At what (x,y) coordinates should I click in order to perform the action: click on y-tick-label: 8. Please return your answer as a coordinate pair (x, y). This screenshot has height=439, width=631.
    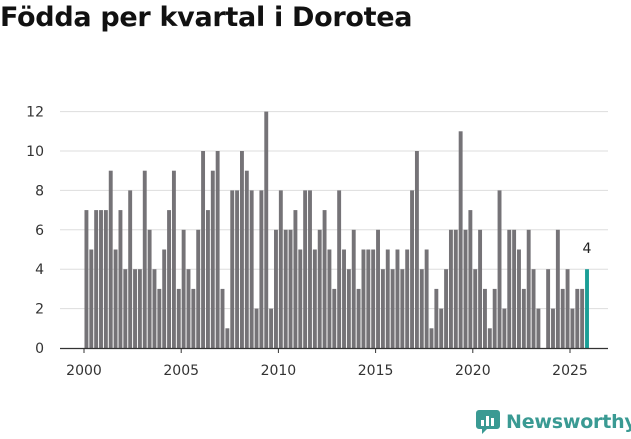
    Looking at the image, I should click on (39, 191).